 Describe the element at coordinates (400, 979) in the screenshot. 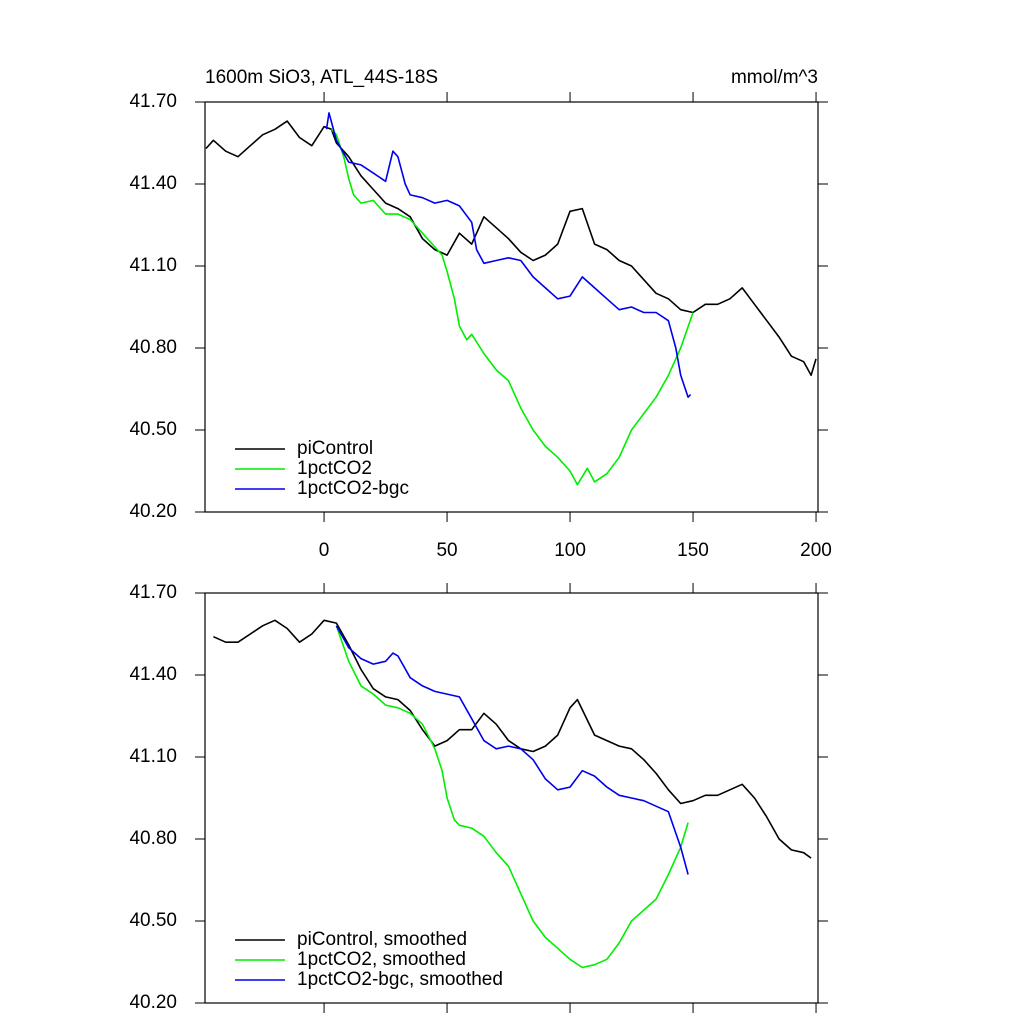

I see `legend-label: 1pctCO2-bgc, smoothed` at that location.